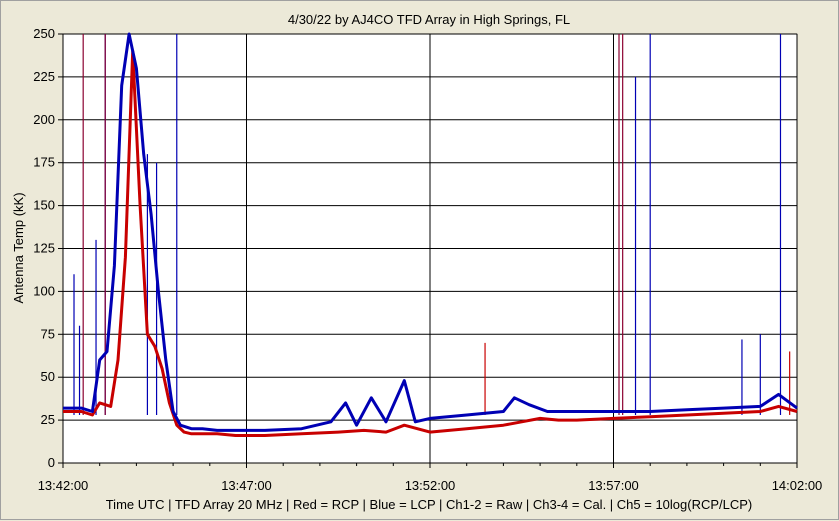 The height and width of the screenshot is (521, 839). I want to click on x-tick-label: 14:02:00, so click(797, 485).